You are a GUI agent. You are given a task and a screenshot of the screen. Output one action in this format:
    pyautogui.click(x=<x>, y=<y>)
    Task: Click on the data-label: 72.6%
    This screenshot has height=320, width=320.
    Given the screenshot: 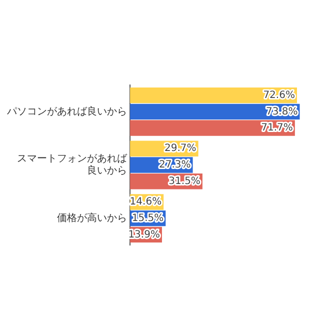 What is the action you would take?
    pyautogui.click(x=279, y=95)
    